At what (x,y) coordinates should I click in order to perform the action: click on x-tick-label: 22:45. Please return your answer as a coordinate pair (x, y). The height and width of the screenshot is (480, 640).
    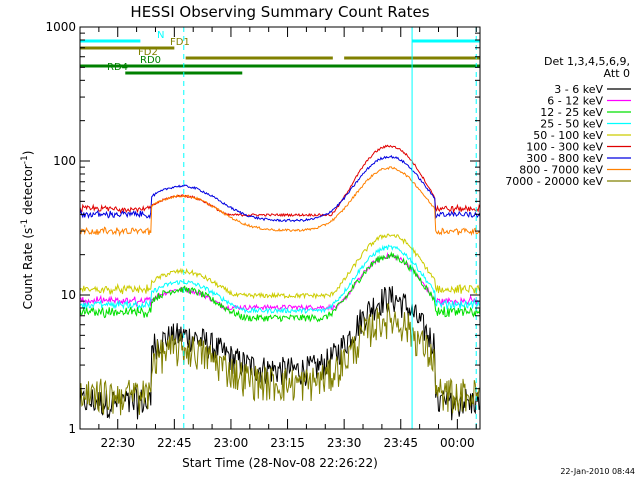
    Looking at the image, I should click on (174, 443).